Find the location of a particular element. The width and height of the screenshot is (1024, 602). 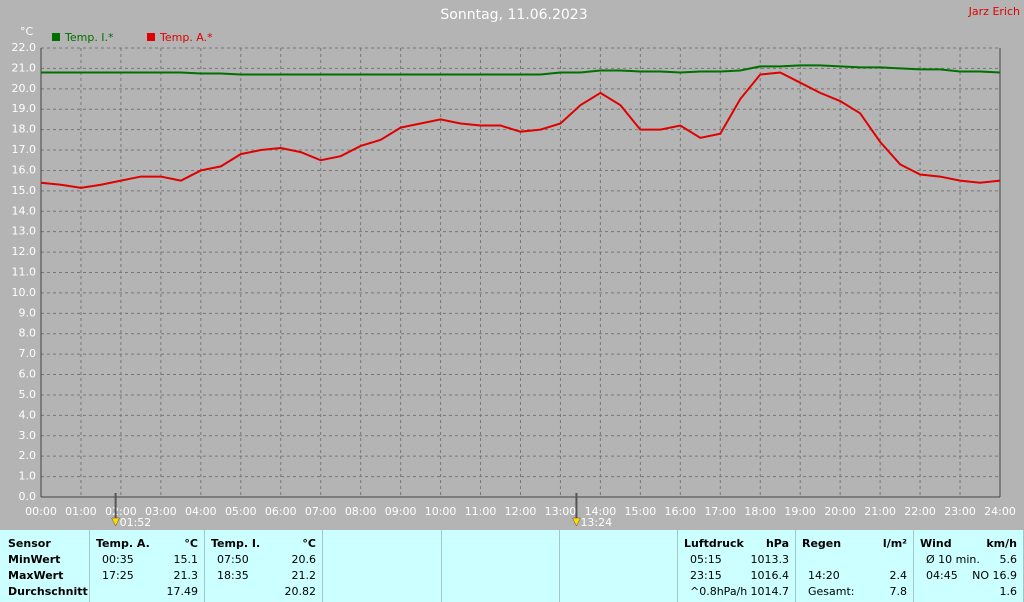

cell-value: l/m² is located at coordinates (894, 543).